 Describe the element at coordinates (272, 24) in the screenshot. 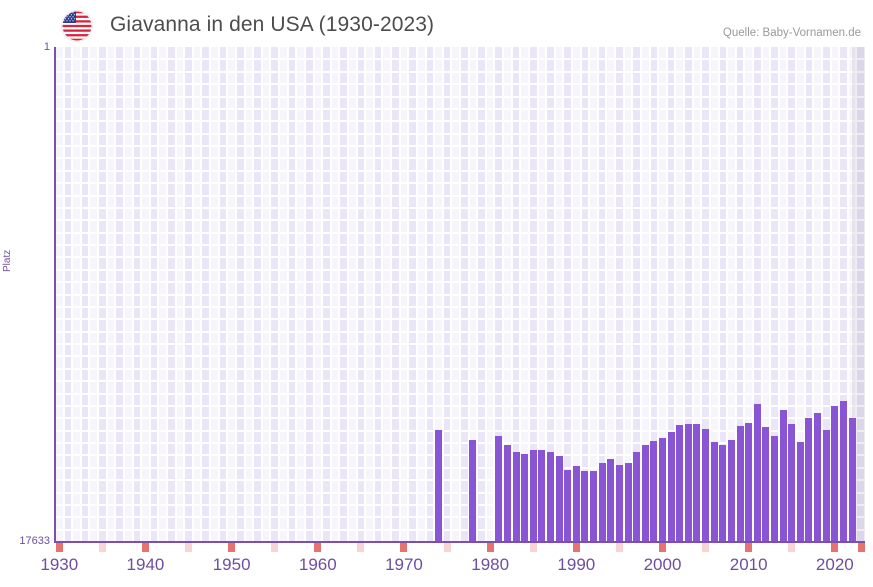

I see `page-title: Giavanna in den USA (1930-2023)` at that location.